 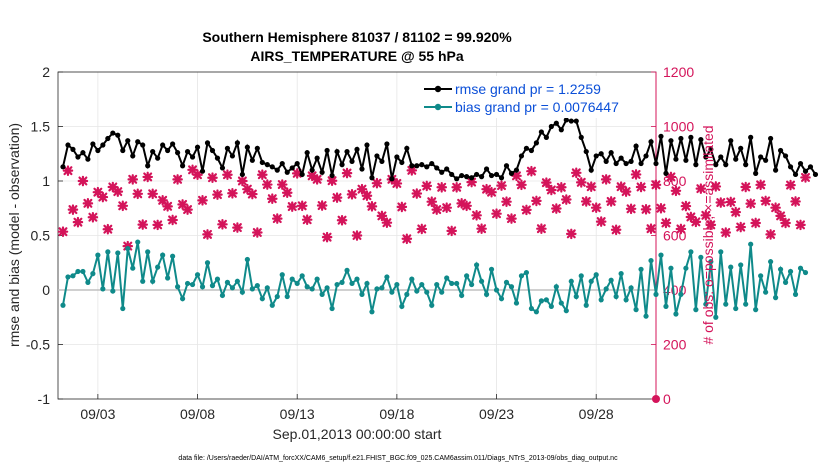 What do you see at coordinates (434, 279) in the screenshot?
I see `bias-line` at bounding box center [434, 279].